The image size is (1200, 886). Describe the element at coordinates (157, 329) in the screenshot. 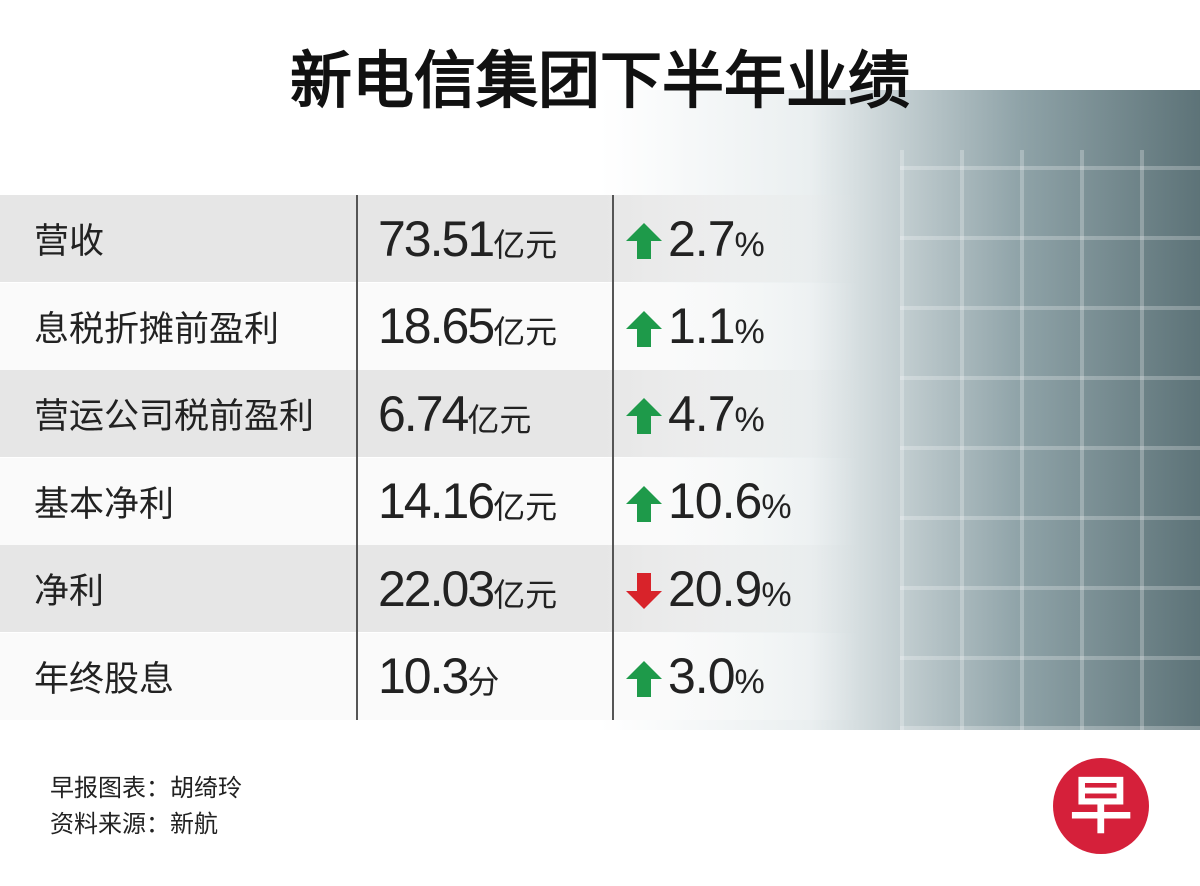

I see `row-label: 息税折摊前盈利` at that location.